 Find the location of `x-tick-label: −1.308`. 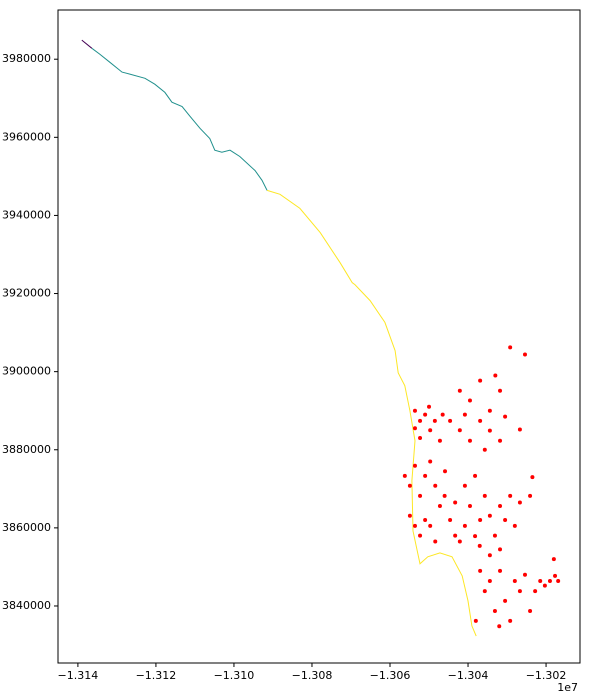

x-tick-label: −1.308 is located at coordinates (312, 675).